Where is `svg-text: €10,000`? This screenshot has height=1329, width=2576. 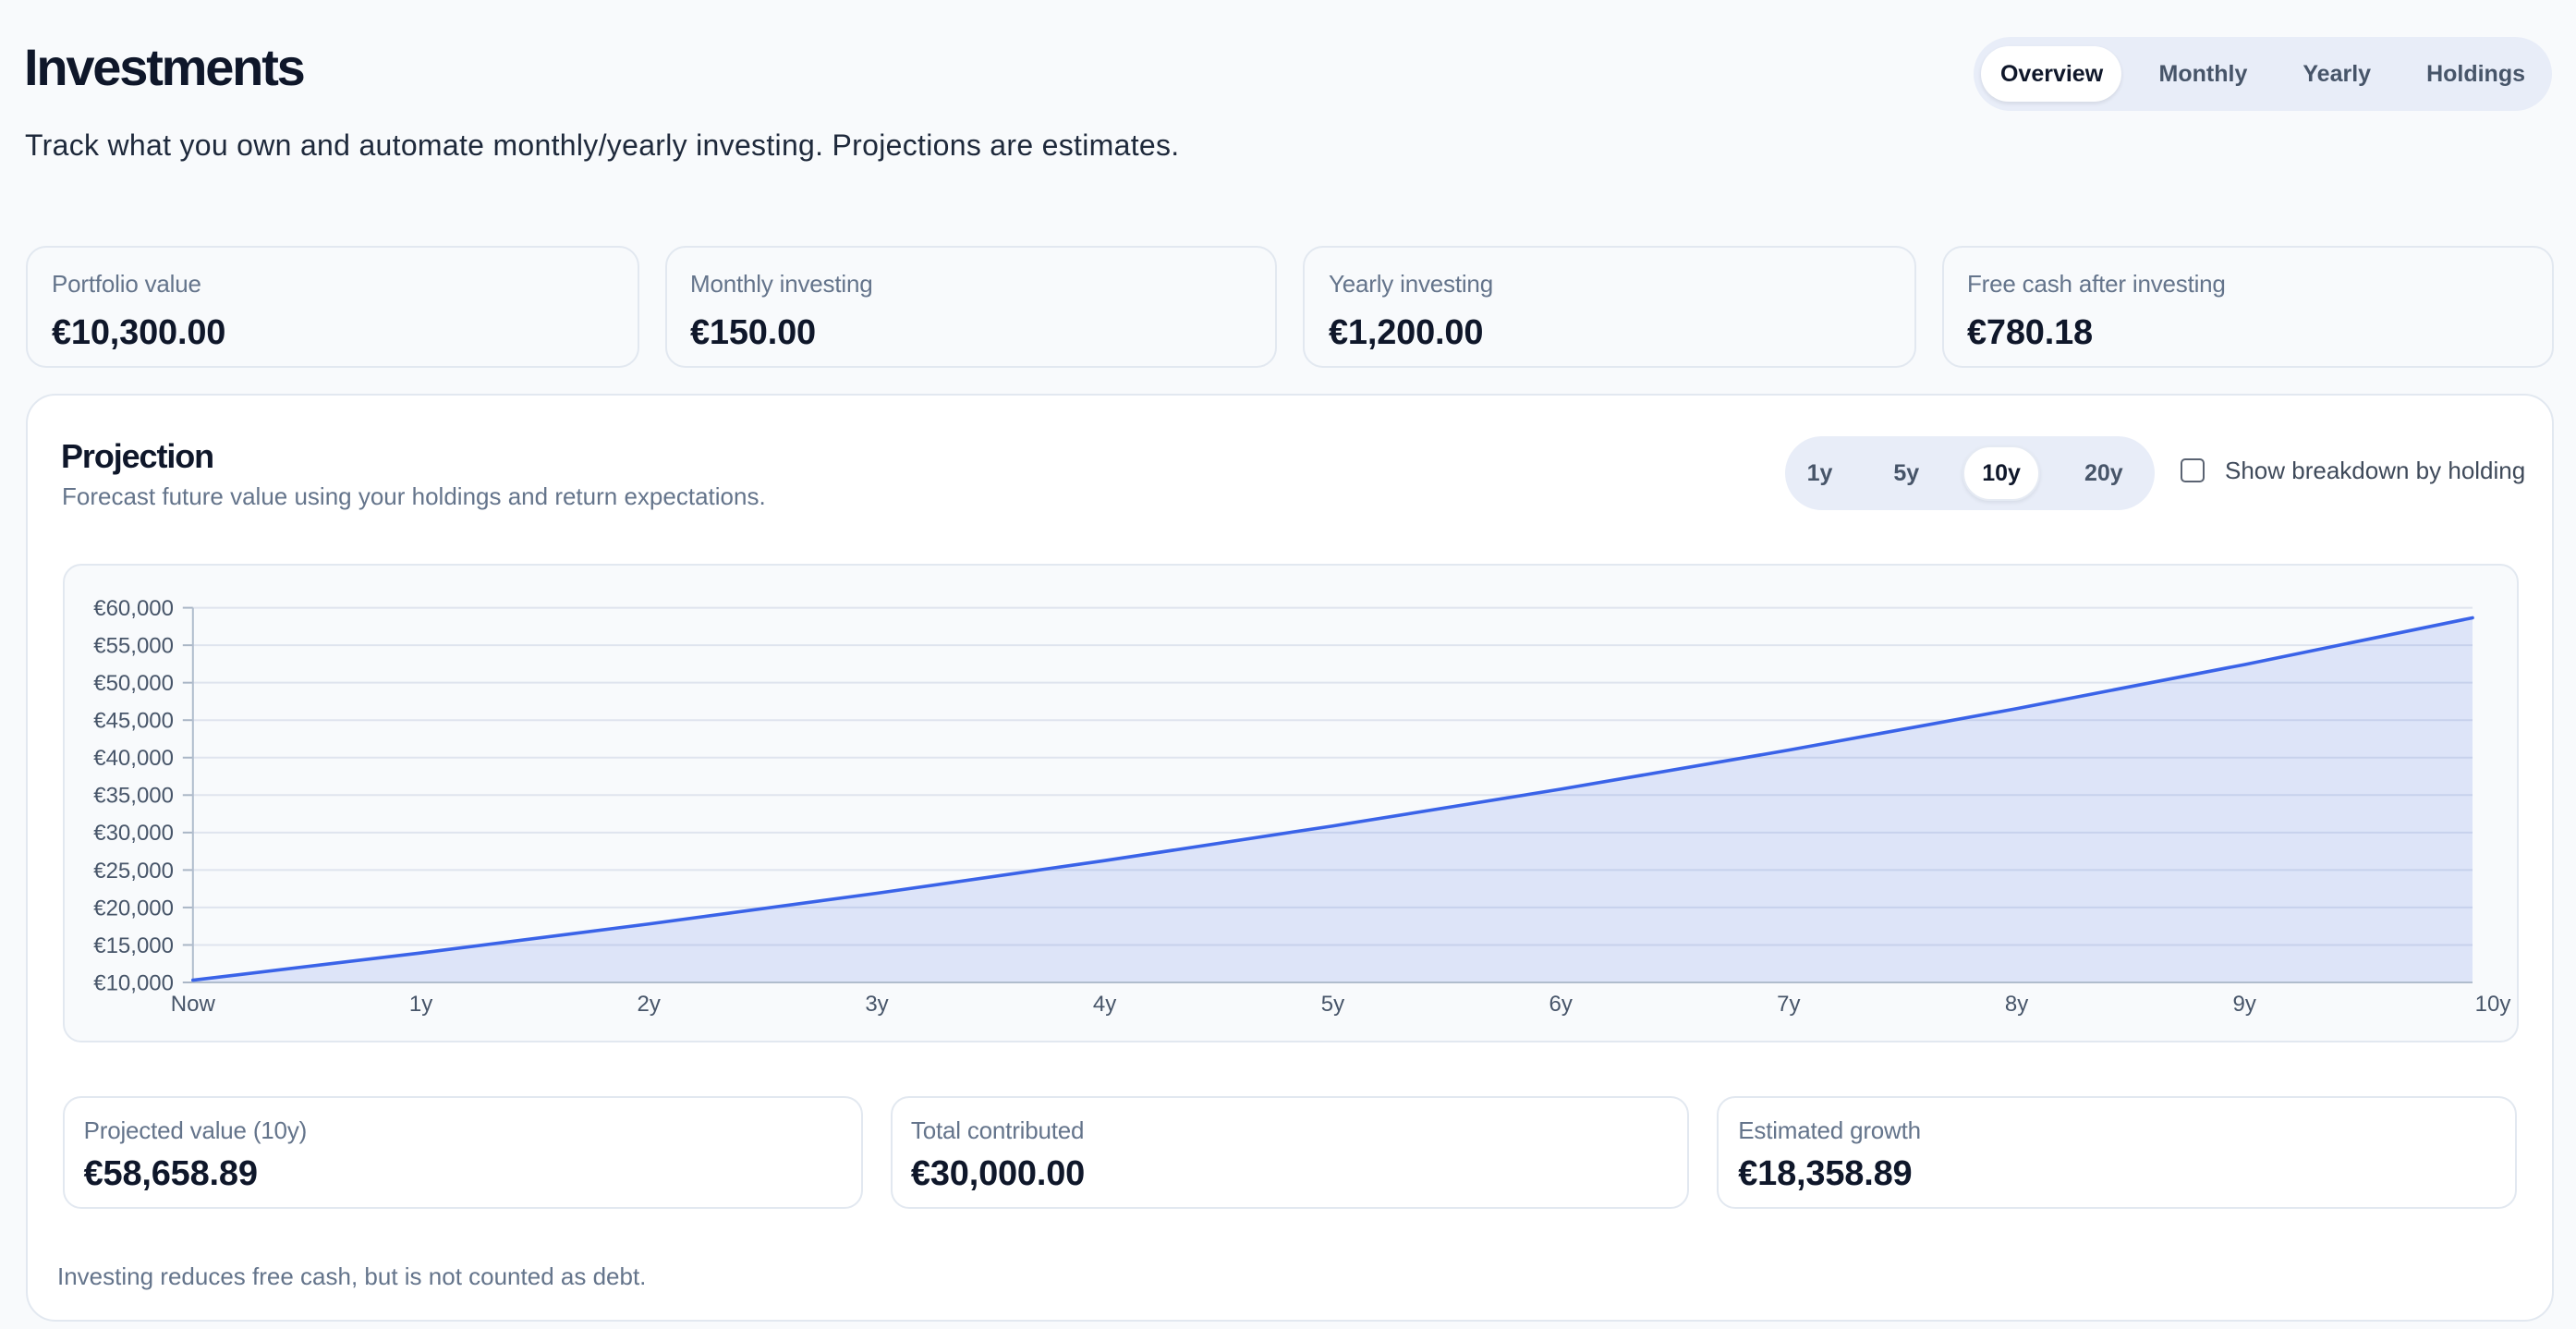
svg-text: €10,000 is located at coordinates (133, 982).